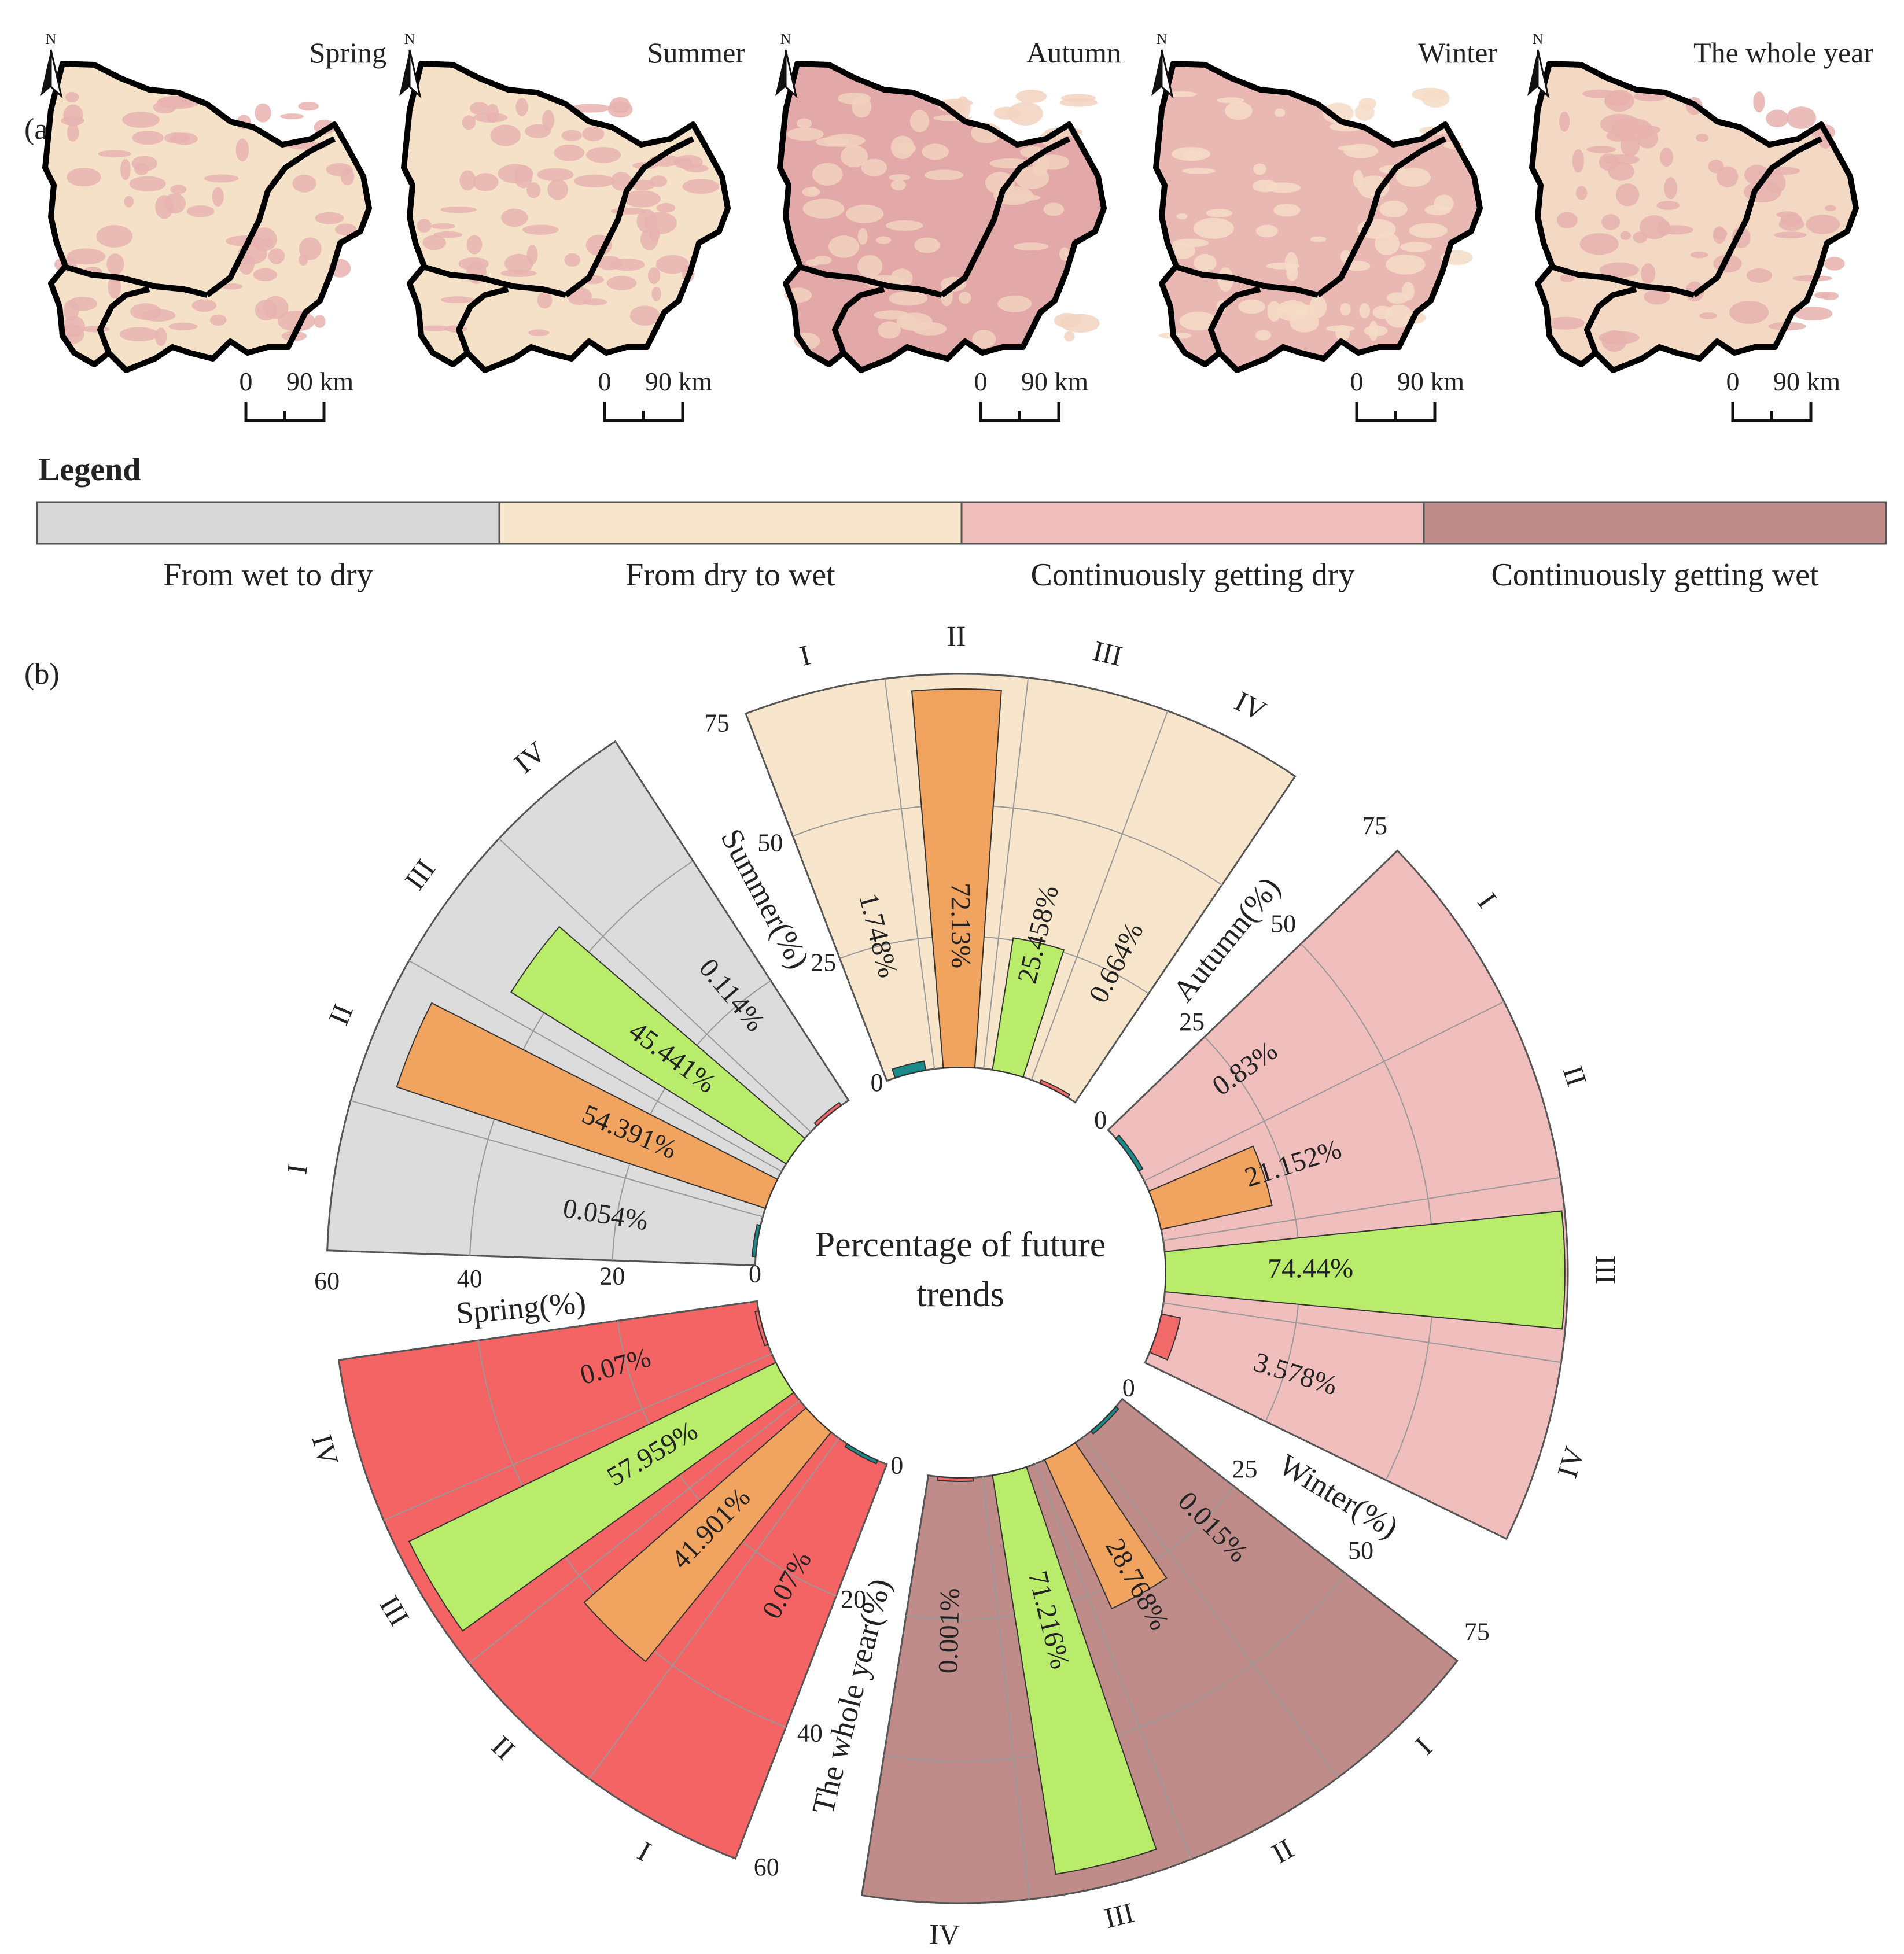  I want to click on legend-label: From wet to dry, so click(268, 575).